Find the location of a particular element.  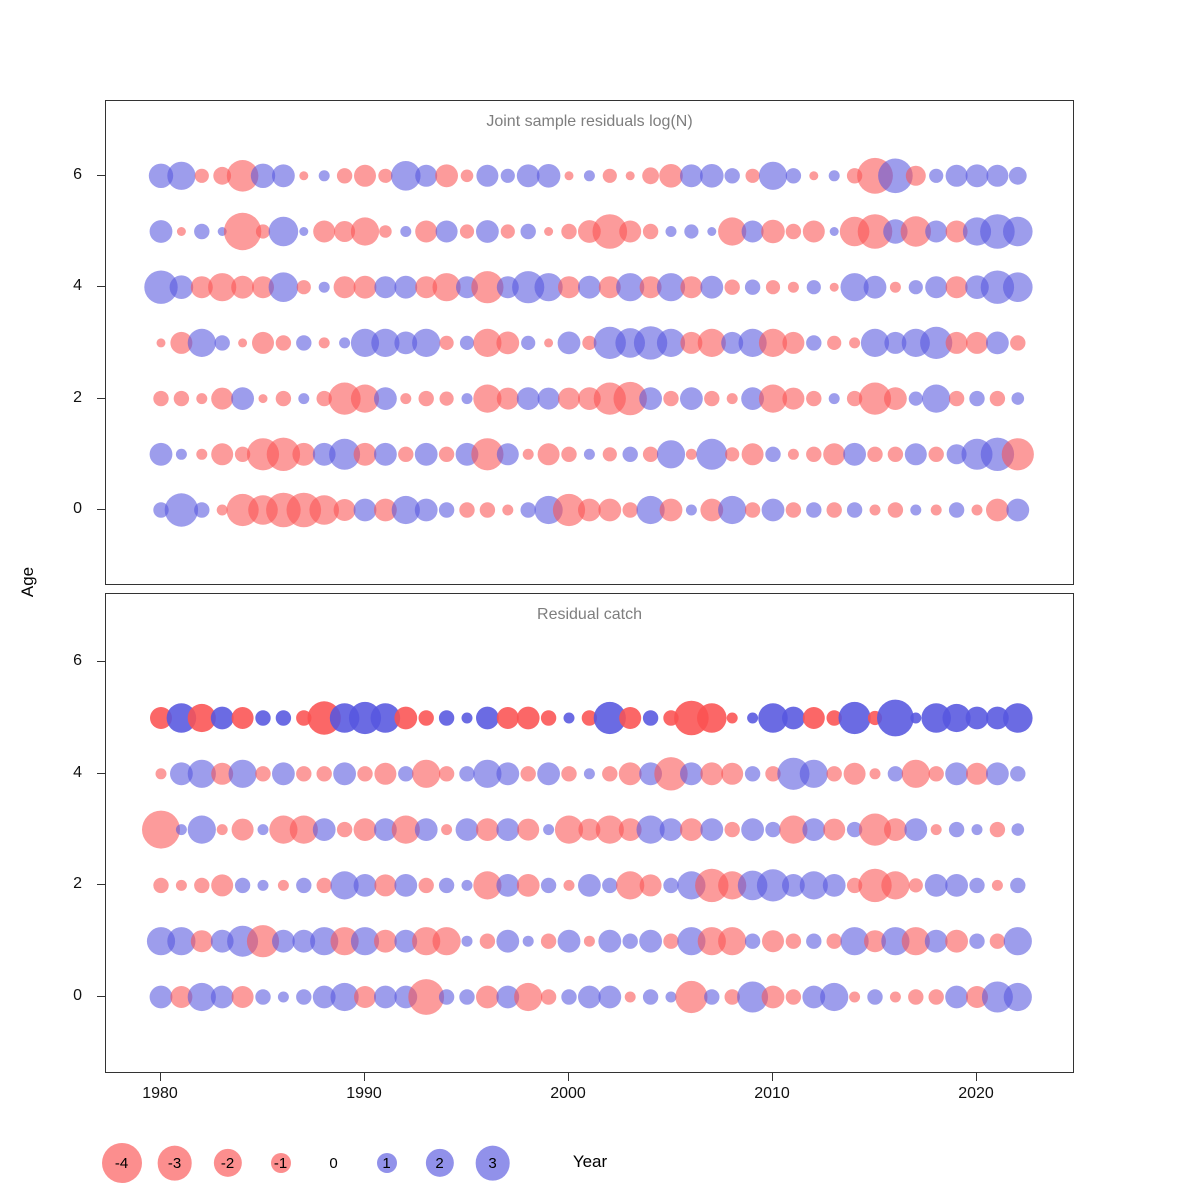

y-tick-mark is located at coordinates (101, 662).